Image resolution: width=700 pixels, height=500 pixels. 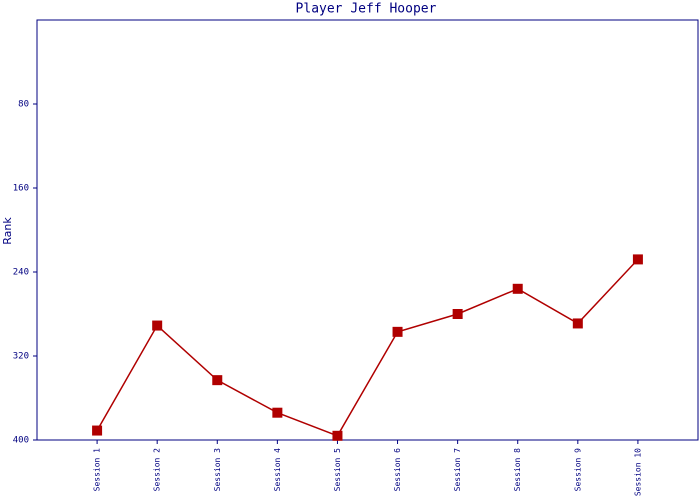 I want to click on x-tick-label: Session 1, so click(x=97, y=470).